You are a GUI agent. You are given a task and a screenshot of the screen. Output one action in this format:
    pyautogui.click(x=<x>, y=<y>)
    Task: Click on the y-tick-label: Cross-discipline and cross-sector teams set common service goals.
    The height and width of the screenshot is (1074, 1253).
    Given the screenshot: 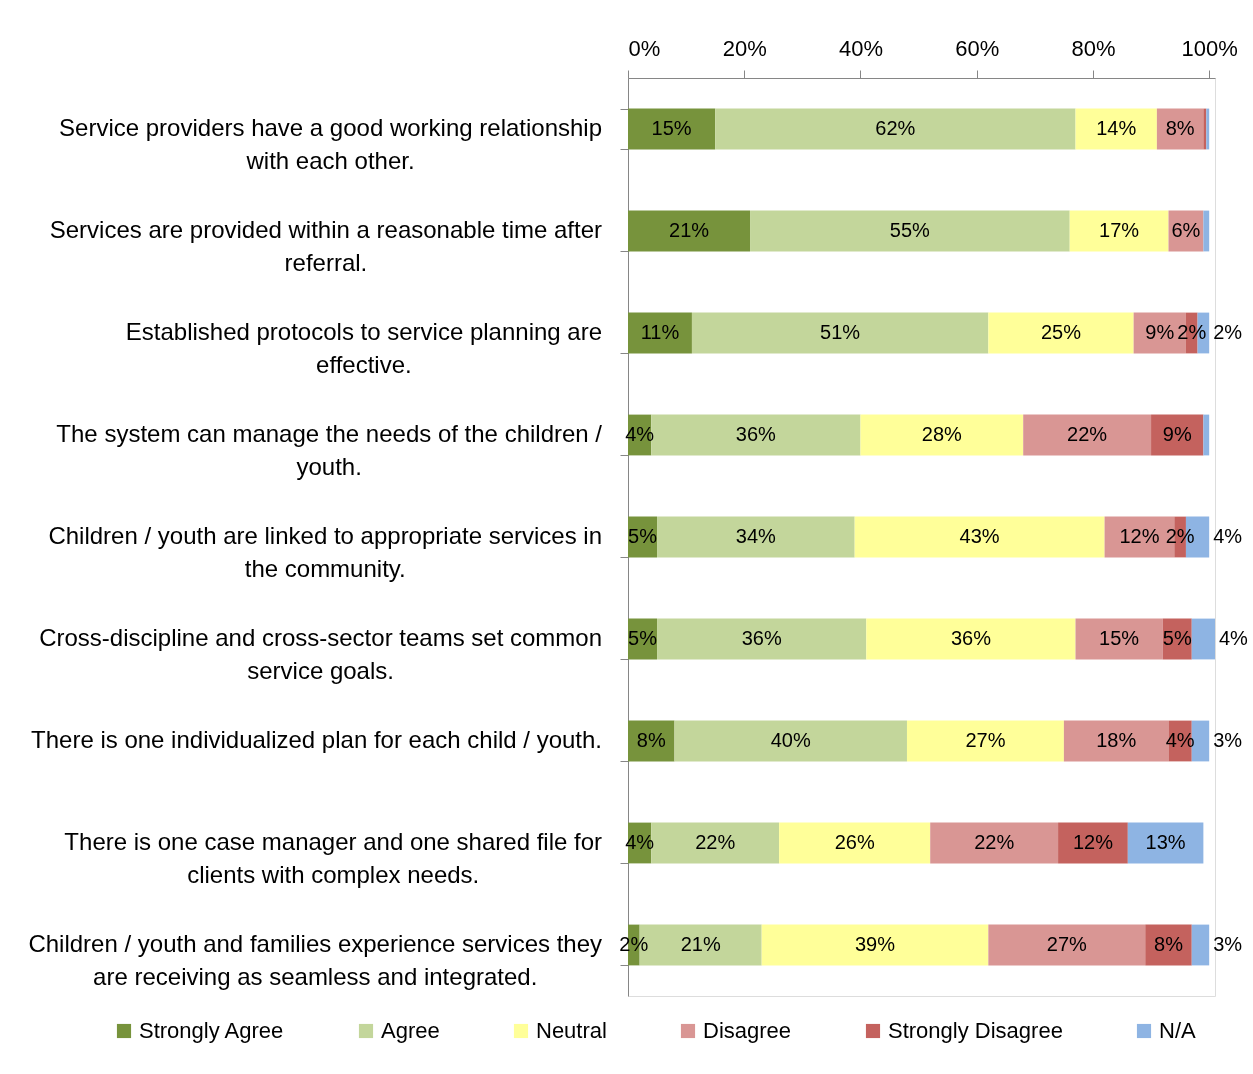 What is the action you would take?
    pyautogui.click(x=321, y=654)
    